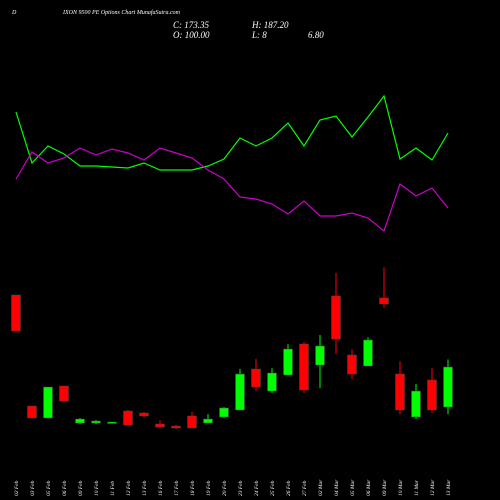 This screenshot has height=500, width=500. I want to click on x-tick-label: 10 Mar, so click(401, 487).